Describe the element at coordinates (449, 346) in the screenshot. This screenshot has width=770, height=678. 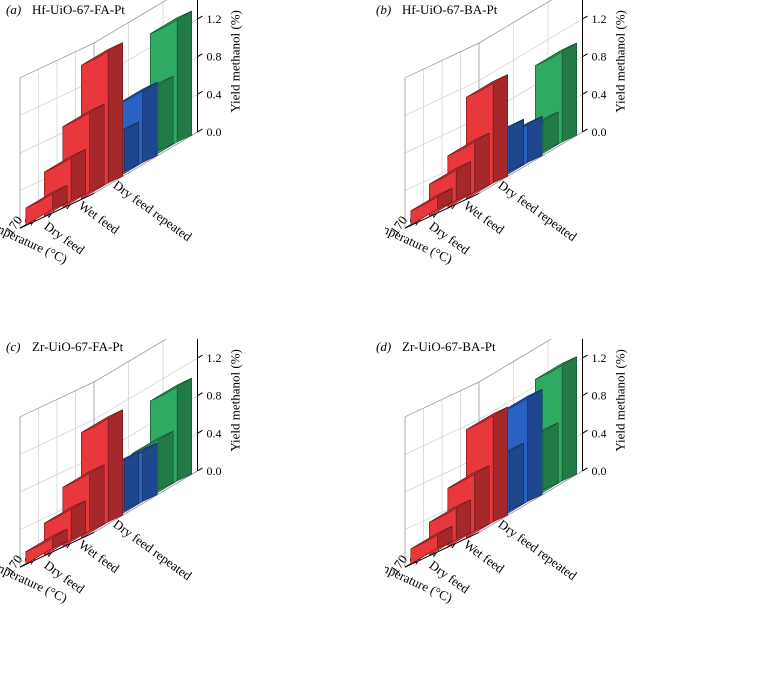
I see `panel-title: Zr-UiO-67-BA-Pt` at that location.